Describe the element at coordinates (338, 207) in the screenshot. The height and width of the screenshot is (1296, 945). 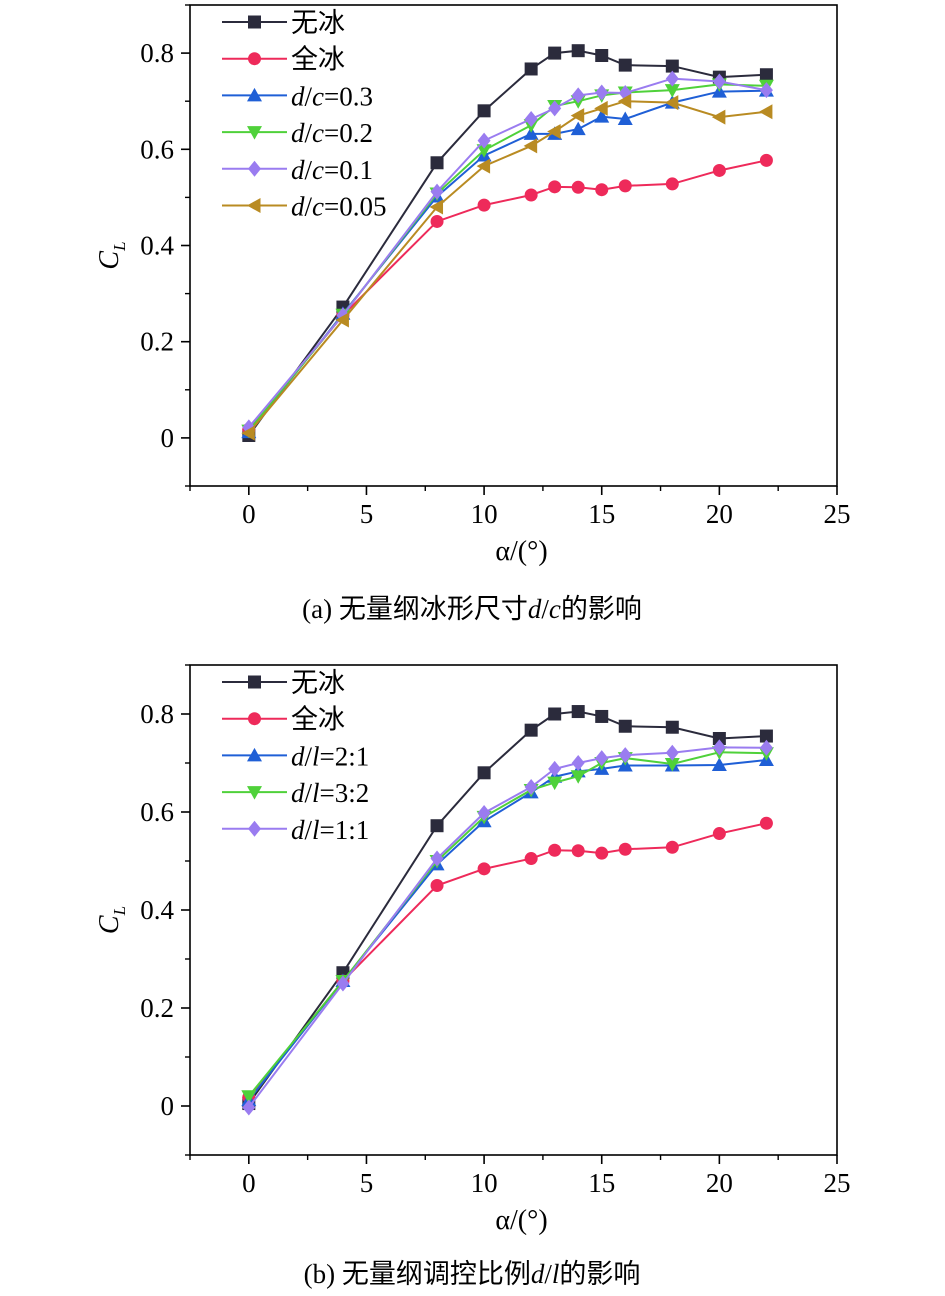
I see `legend-label: d/c=0.05` at that location.